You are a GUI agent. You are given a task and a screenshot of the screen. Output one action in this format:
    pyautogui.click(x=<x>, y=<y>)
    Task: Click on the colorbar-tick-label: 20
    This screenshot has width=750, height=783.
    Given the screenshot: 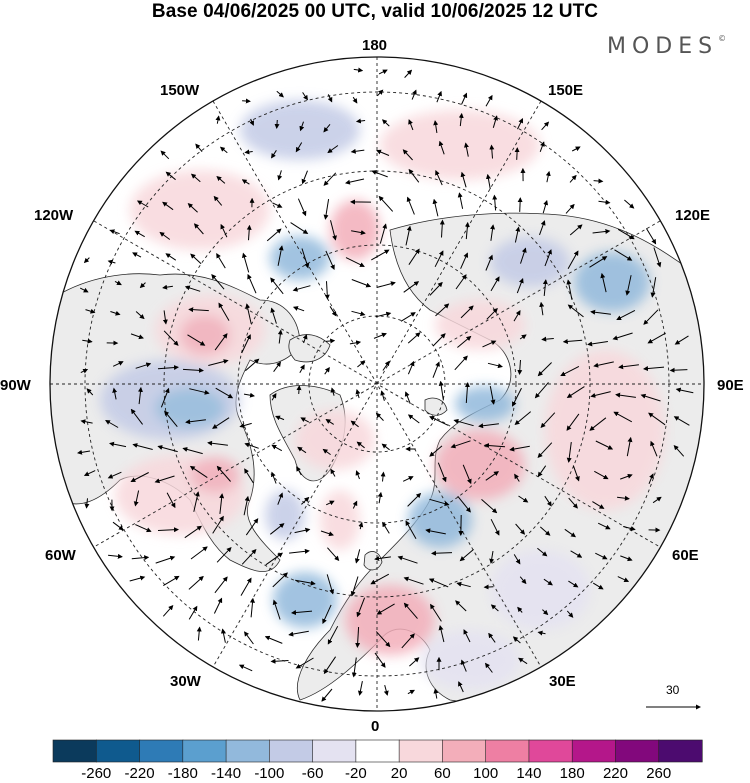 What is the action you would take?
    pyautogui.click(x=399, y=773)
    